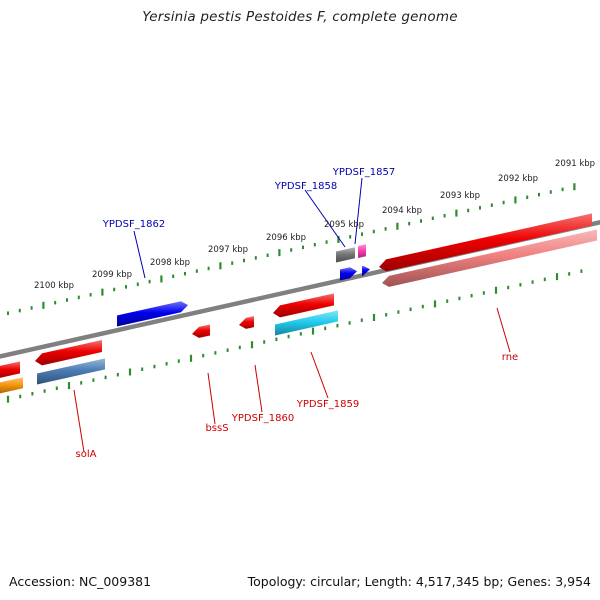  Describe the element at coordinates (345, 255) in the screenshot. I see `gene-feature-f-1858-gray` at that location.